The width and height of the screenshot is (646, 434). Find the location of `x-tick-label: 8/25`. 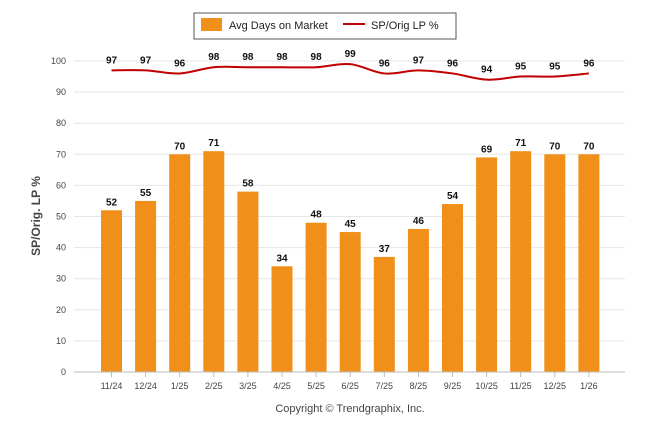

x-tick-label: 8/25 is located at coordinates (419, 386).